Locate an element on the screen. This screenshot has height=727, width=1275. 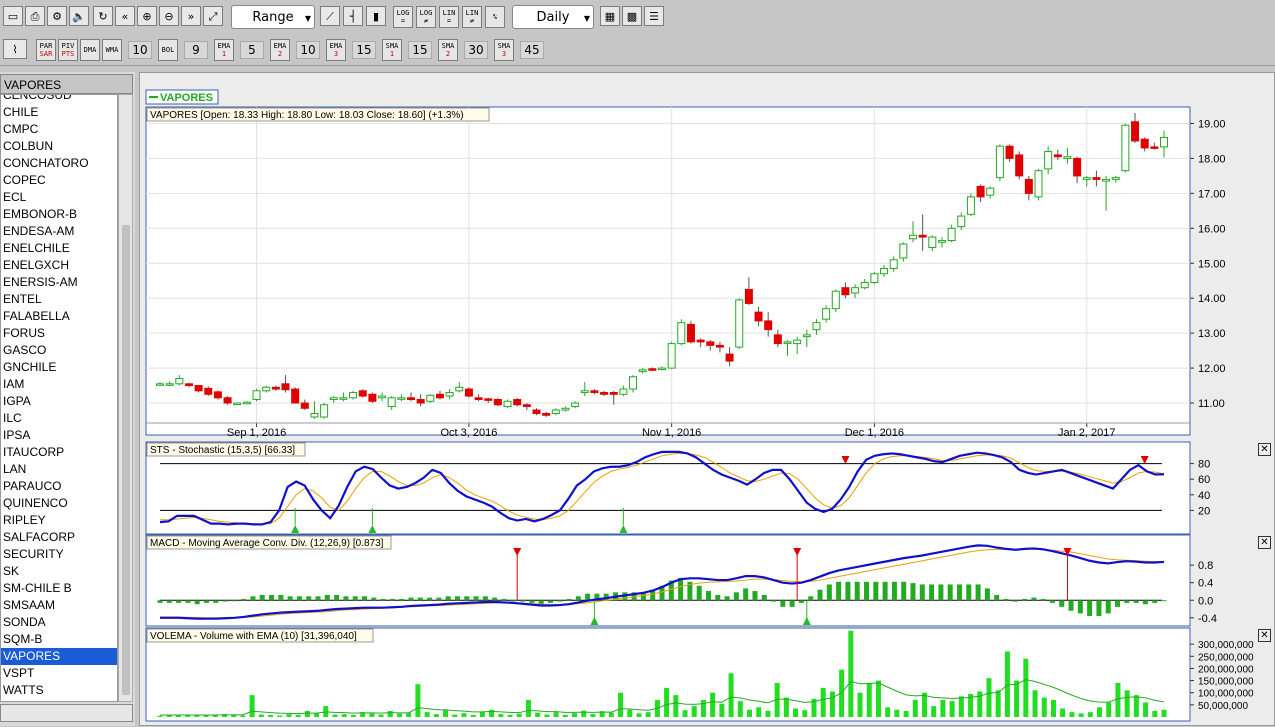
symbol-item: SM-CHILE B is located at coordinates (37, 588).